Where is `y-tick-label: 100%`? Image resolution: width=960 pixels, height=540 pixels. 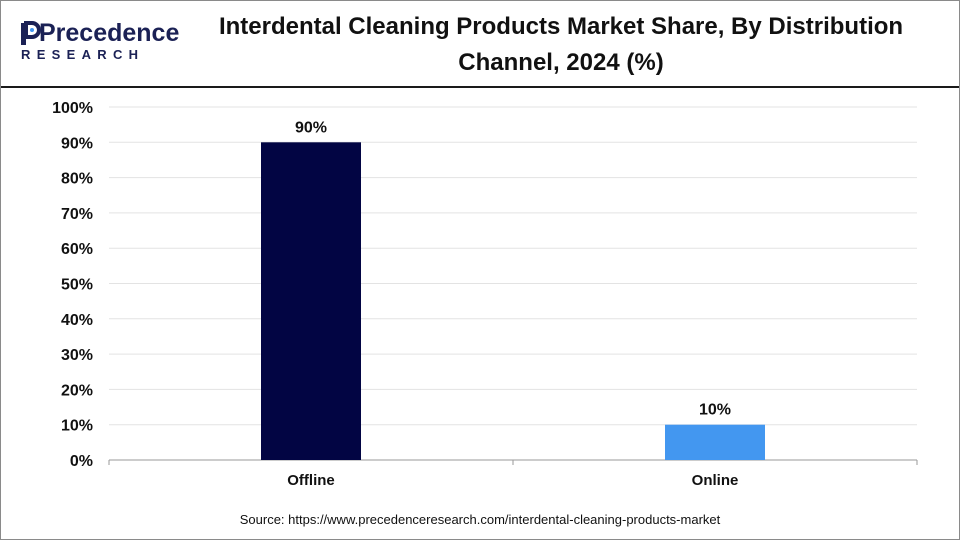
y-tick-label: 100% is located at coordinates (72, 108).